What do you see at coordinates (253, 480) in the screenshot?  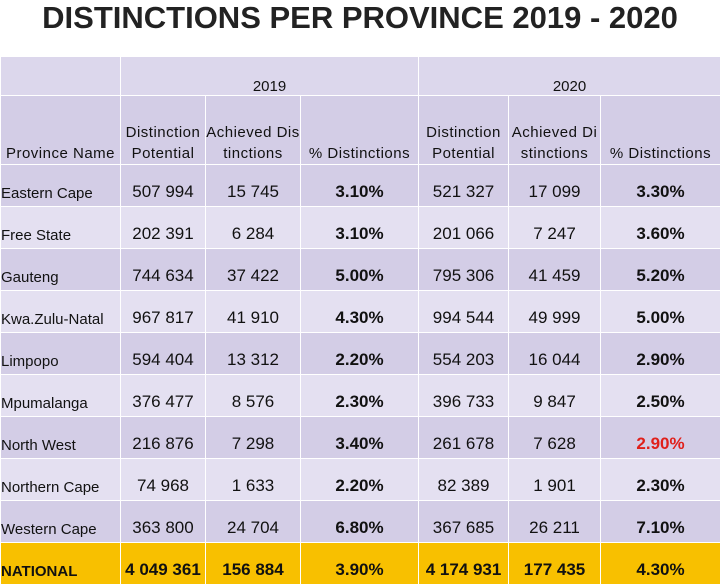 I see `data-cell: 1 633` at bounding box center [253, 480].